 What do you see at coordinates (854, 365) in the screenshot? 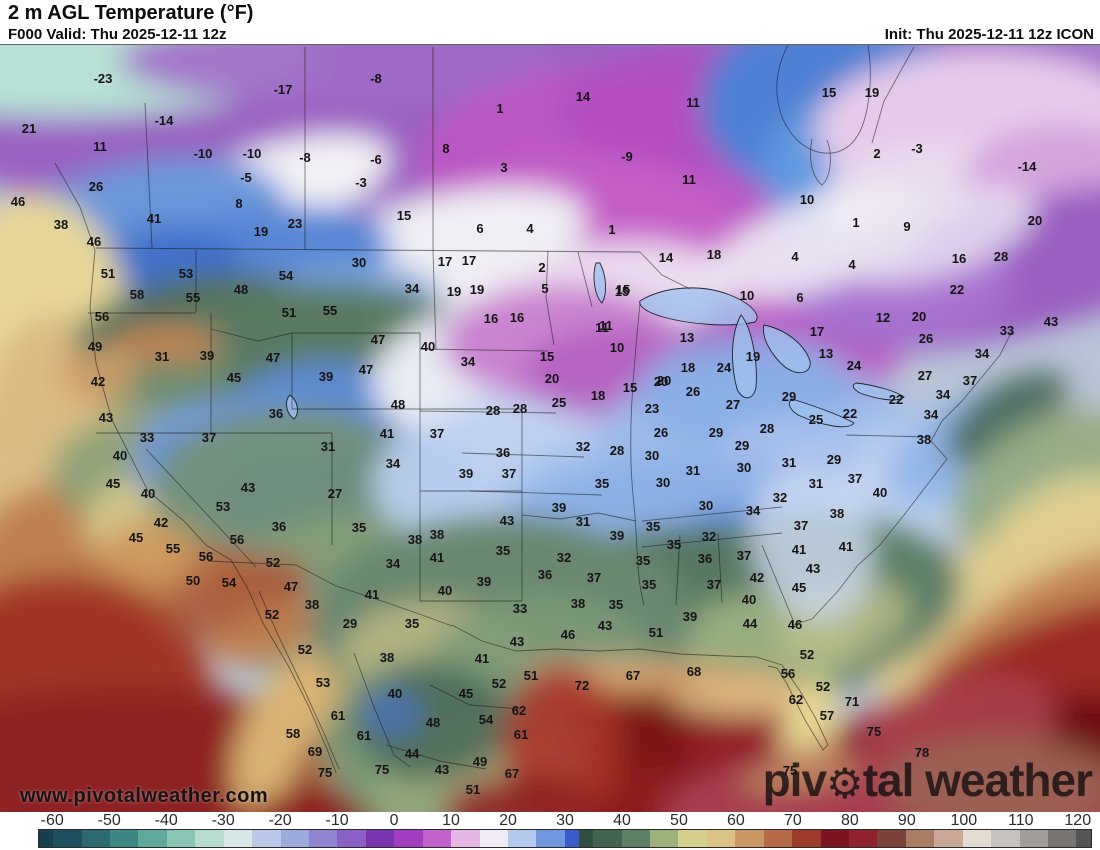
I see `temp-label: 24` at bounding box center [854, 365].